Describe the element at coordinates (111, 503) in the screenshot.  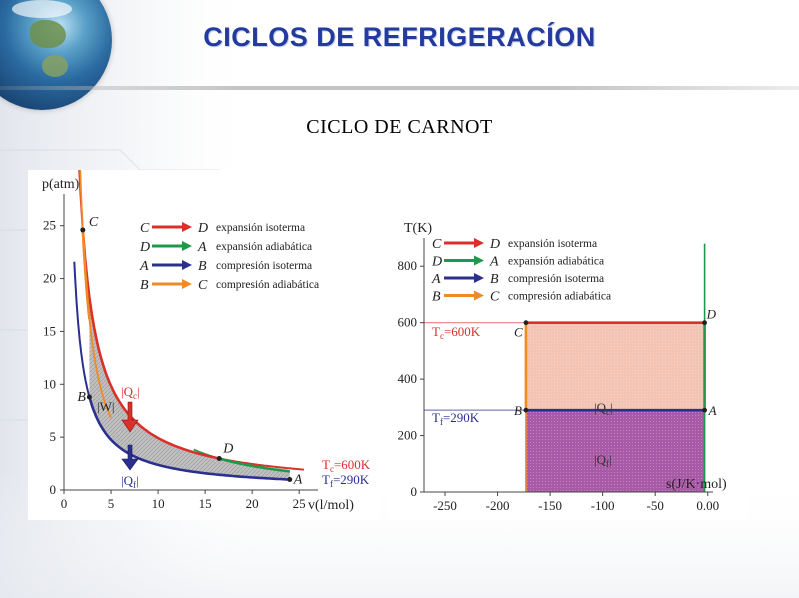
I see `pv-x-tick-label: 5` at that location.